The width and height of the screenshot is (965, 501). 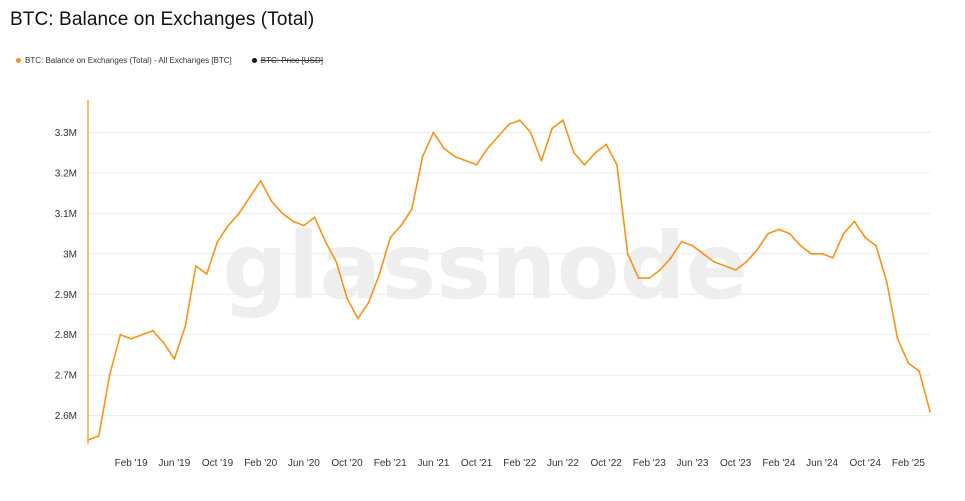 What do you see at coordinates (347, 463) in the screenshot?
I see `x-tick-label: Oct '20` at bounding box center [347, 463].